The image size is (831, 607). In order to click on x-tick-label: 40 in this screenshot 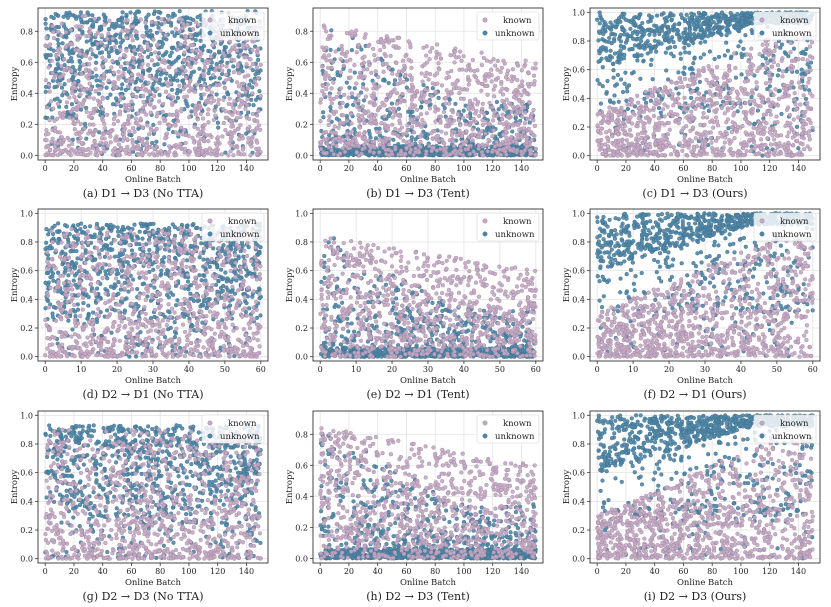, I will do `click(655, 168)`.